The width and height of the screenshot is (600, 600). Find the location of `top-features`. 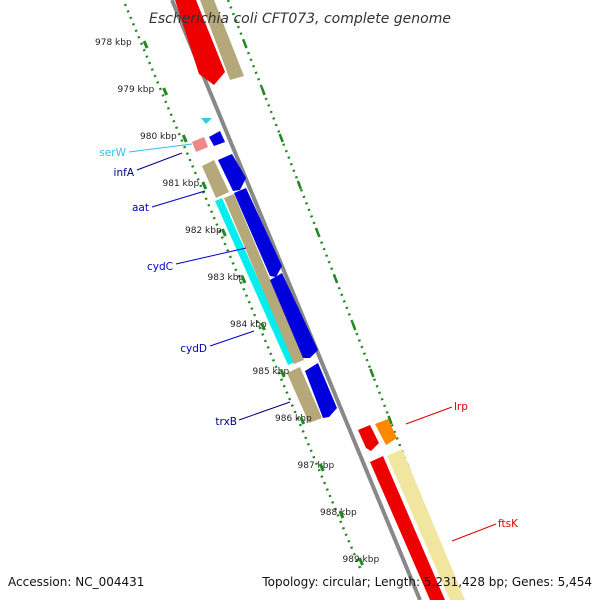

top-features is located at coordinates (209, 42).